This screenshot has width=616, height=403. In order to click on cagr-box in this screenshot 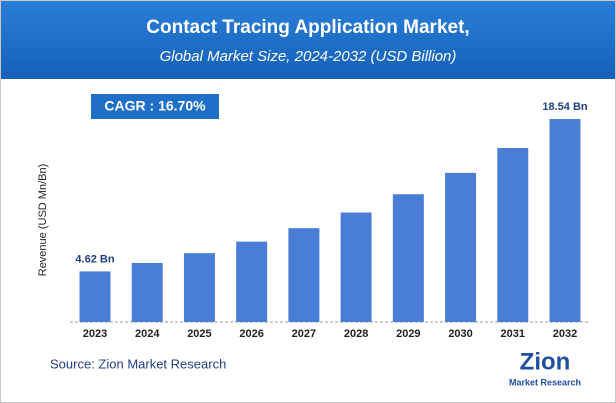, I will do `click(155, 106)`.